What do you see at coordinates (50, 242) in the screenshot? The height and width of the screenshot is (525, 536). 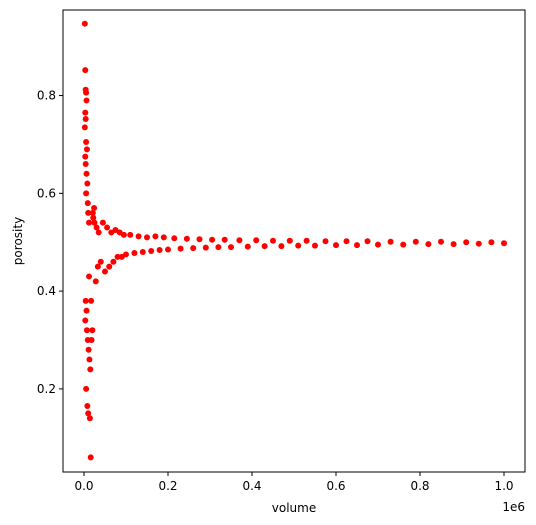 I see `y-axis-ticks: 0.2 0.4 0.6 0.8` at bounding box center [50, 242].